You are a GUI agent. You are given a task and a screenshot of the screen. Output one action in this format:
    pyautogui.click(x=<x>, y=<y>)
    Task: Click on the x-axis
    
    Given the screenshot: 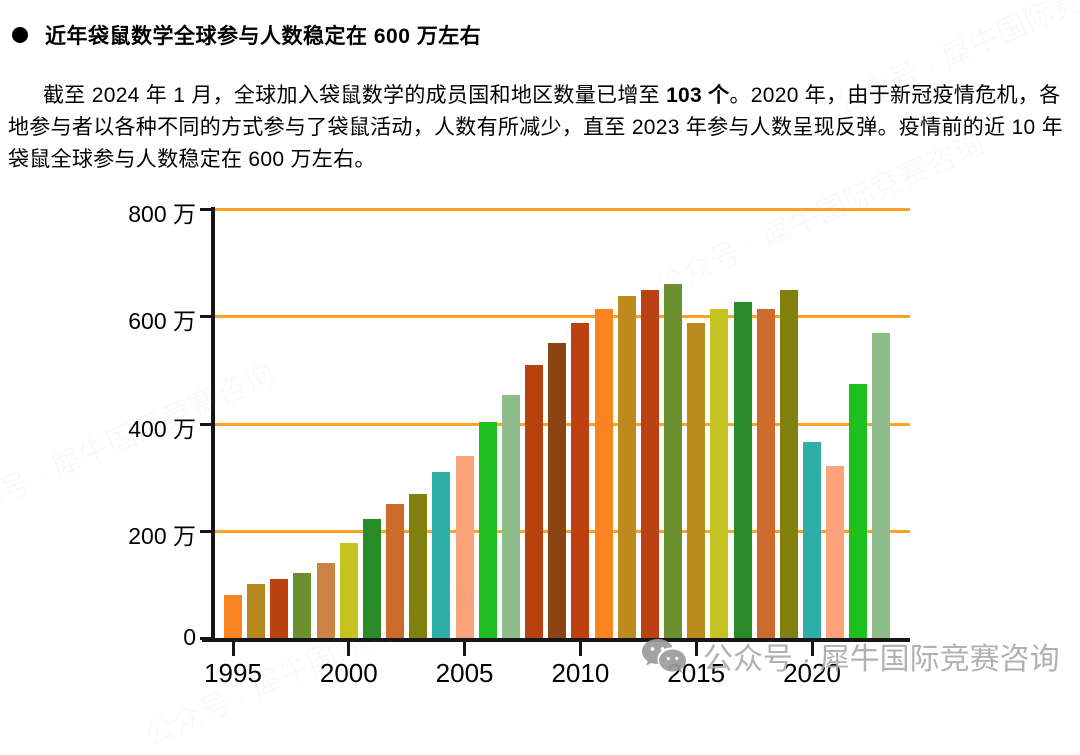 What is the action you would take?
    pyautogui.click(x=556, y=640)
    